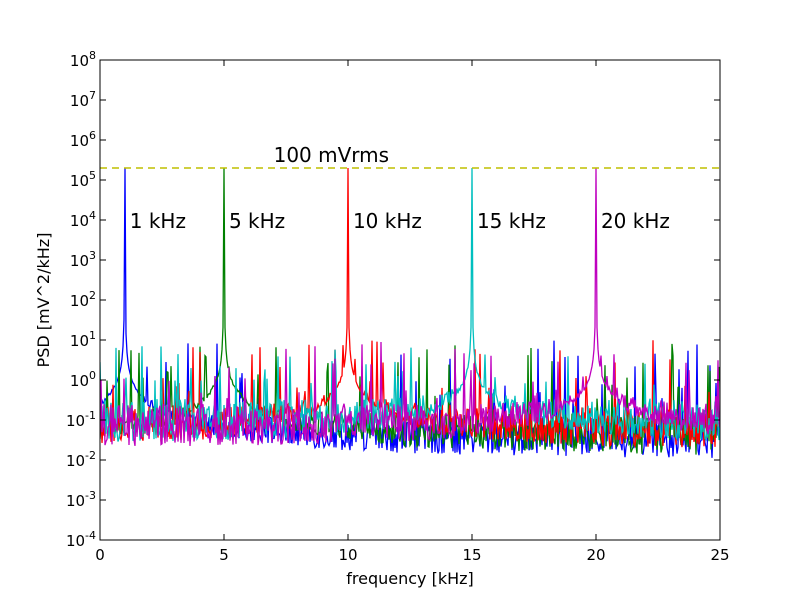 Image resolution: width=800 pixels, height=600 pixels. Describe the element at coordinates (224, 555) in the screenshot. I see `x-tick-label: 5` at that location.